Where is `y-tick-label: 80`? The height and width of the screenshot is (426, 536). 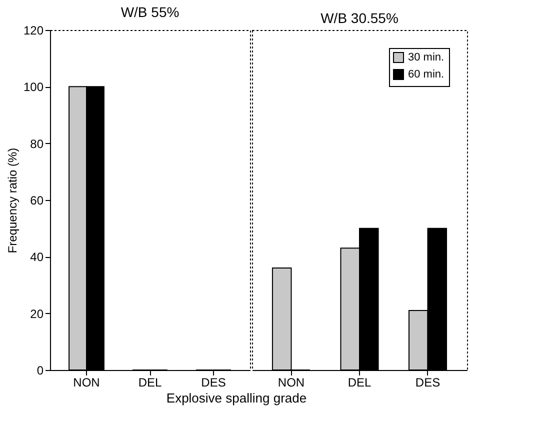
y-tick-label: 80 is located at coordinates (37, 143).